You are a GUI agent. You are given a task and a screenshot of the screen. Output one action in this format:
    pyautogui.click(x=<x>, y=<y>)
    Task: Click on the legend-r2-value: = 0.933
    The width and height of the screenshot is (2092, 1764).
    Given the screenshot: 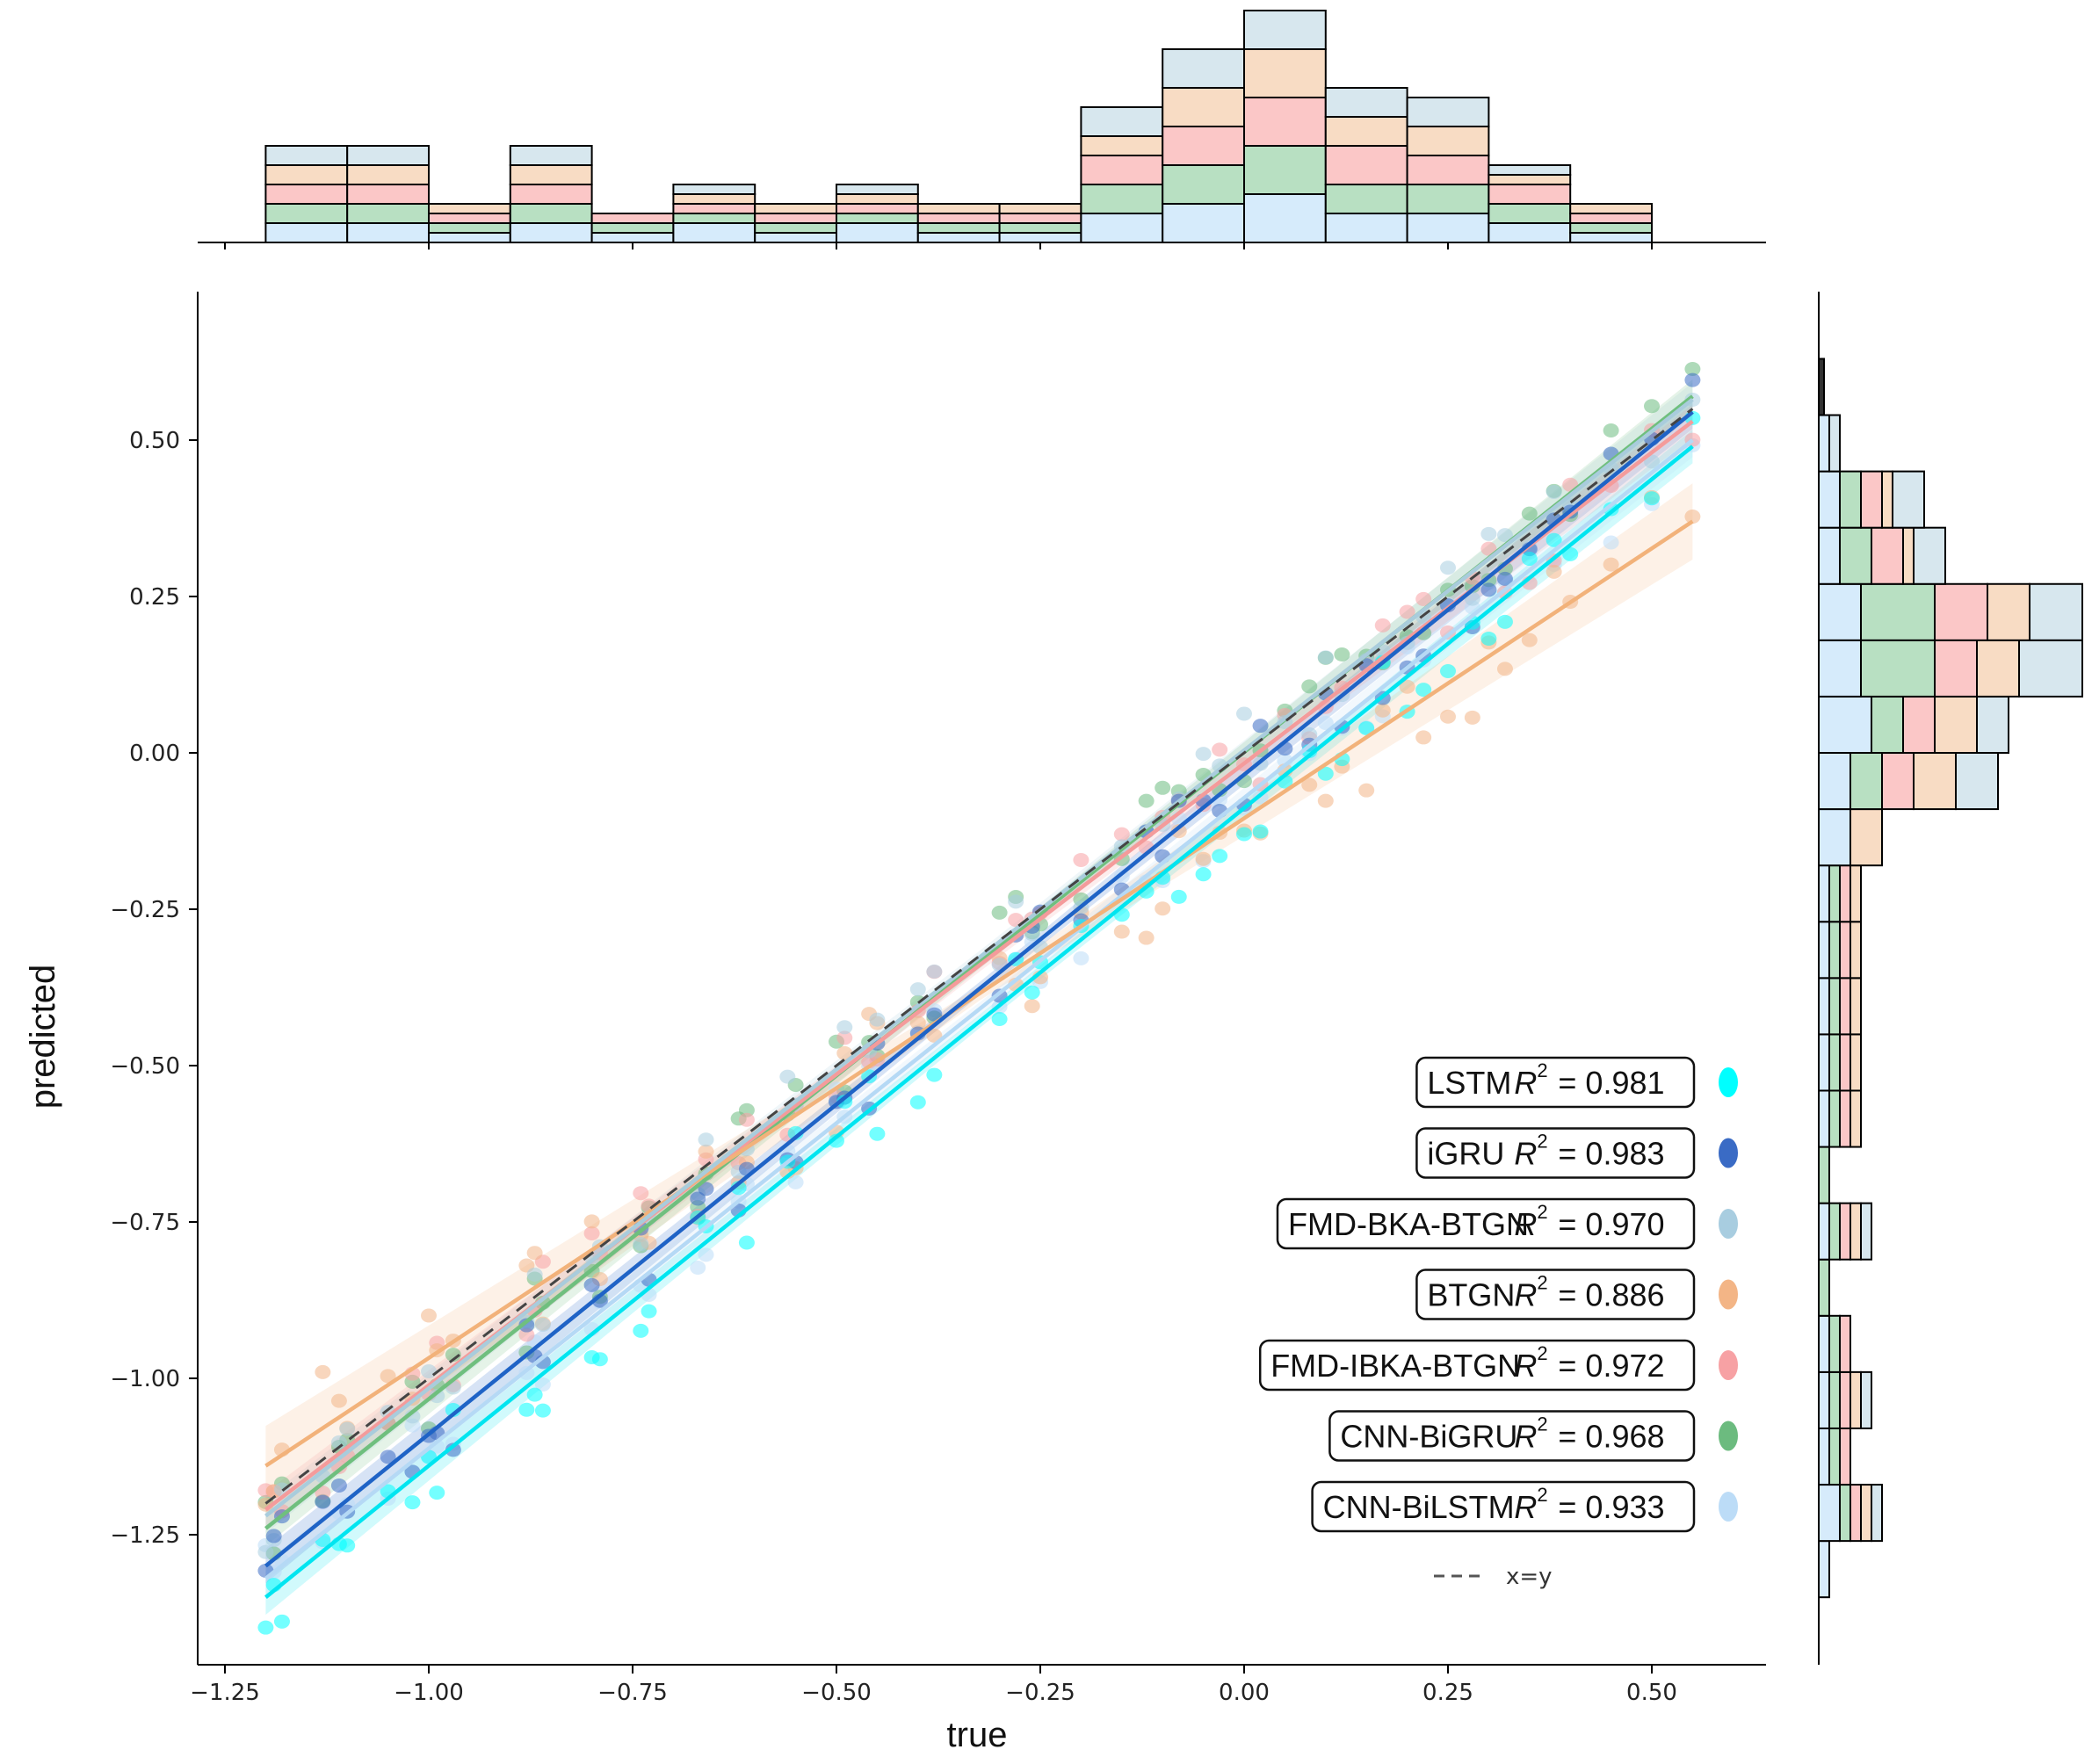 What is the action you would take?
    pyautogui.click(x=1611, y=1507)
    